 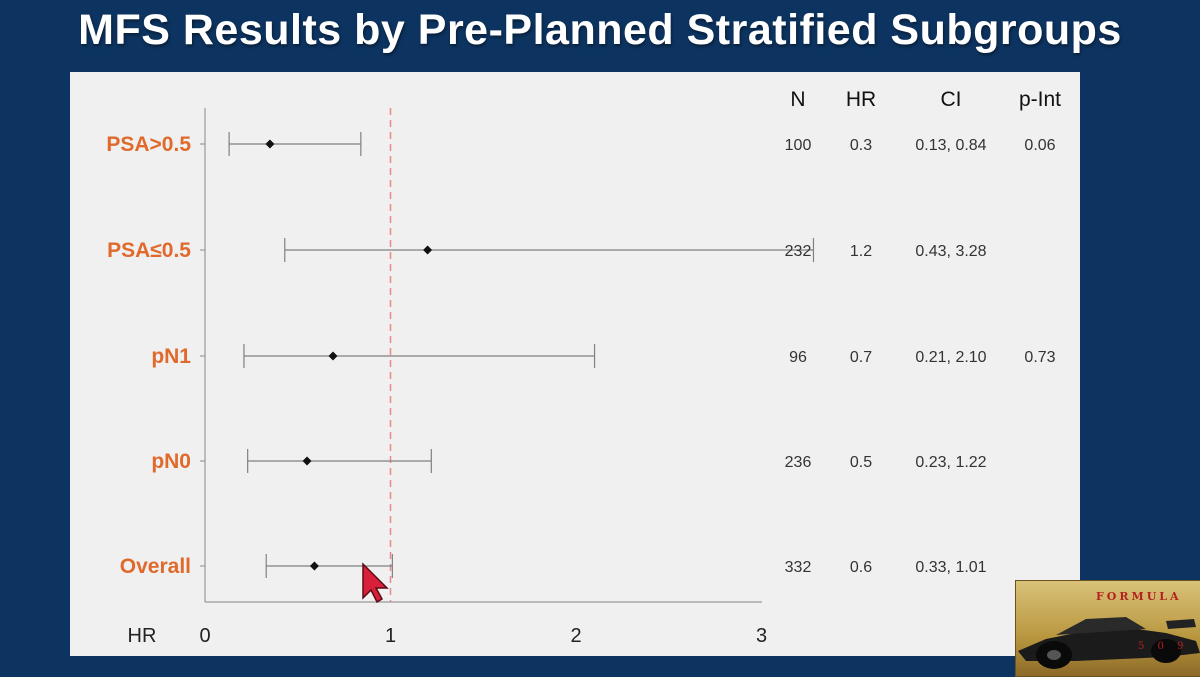 What do you see at coordinates (761, 636) in the screenshot?
I see `x-tick-label: 3` at bounding box center [761, 636].